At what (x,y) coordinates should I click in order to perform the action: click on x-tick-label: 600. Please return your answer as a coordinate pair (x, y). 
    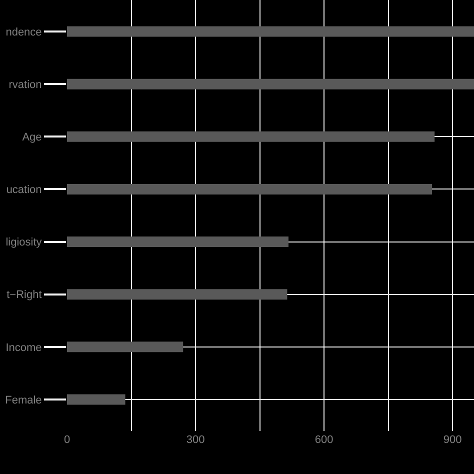
    Looking at the image, I should click on (324, 440).